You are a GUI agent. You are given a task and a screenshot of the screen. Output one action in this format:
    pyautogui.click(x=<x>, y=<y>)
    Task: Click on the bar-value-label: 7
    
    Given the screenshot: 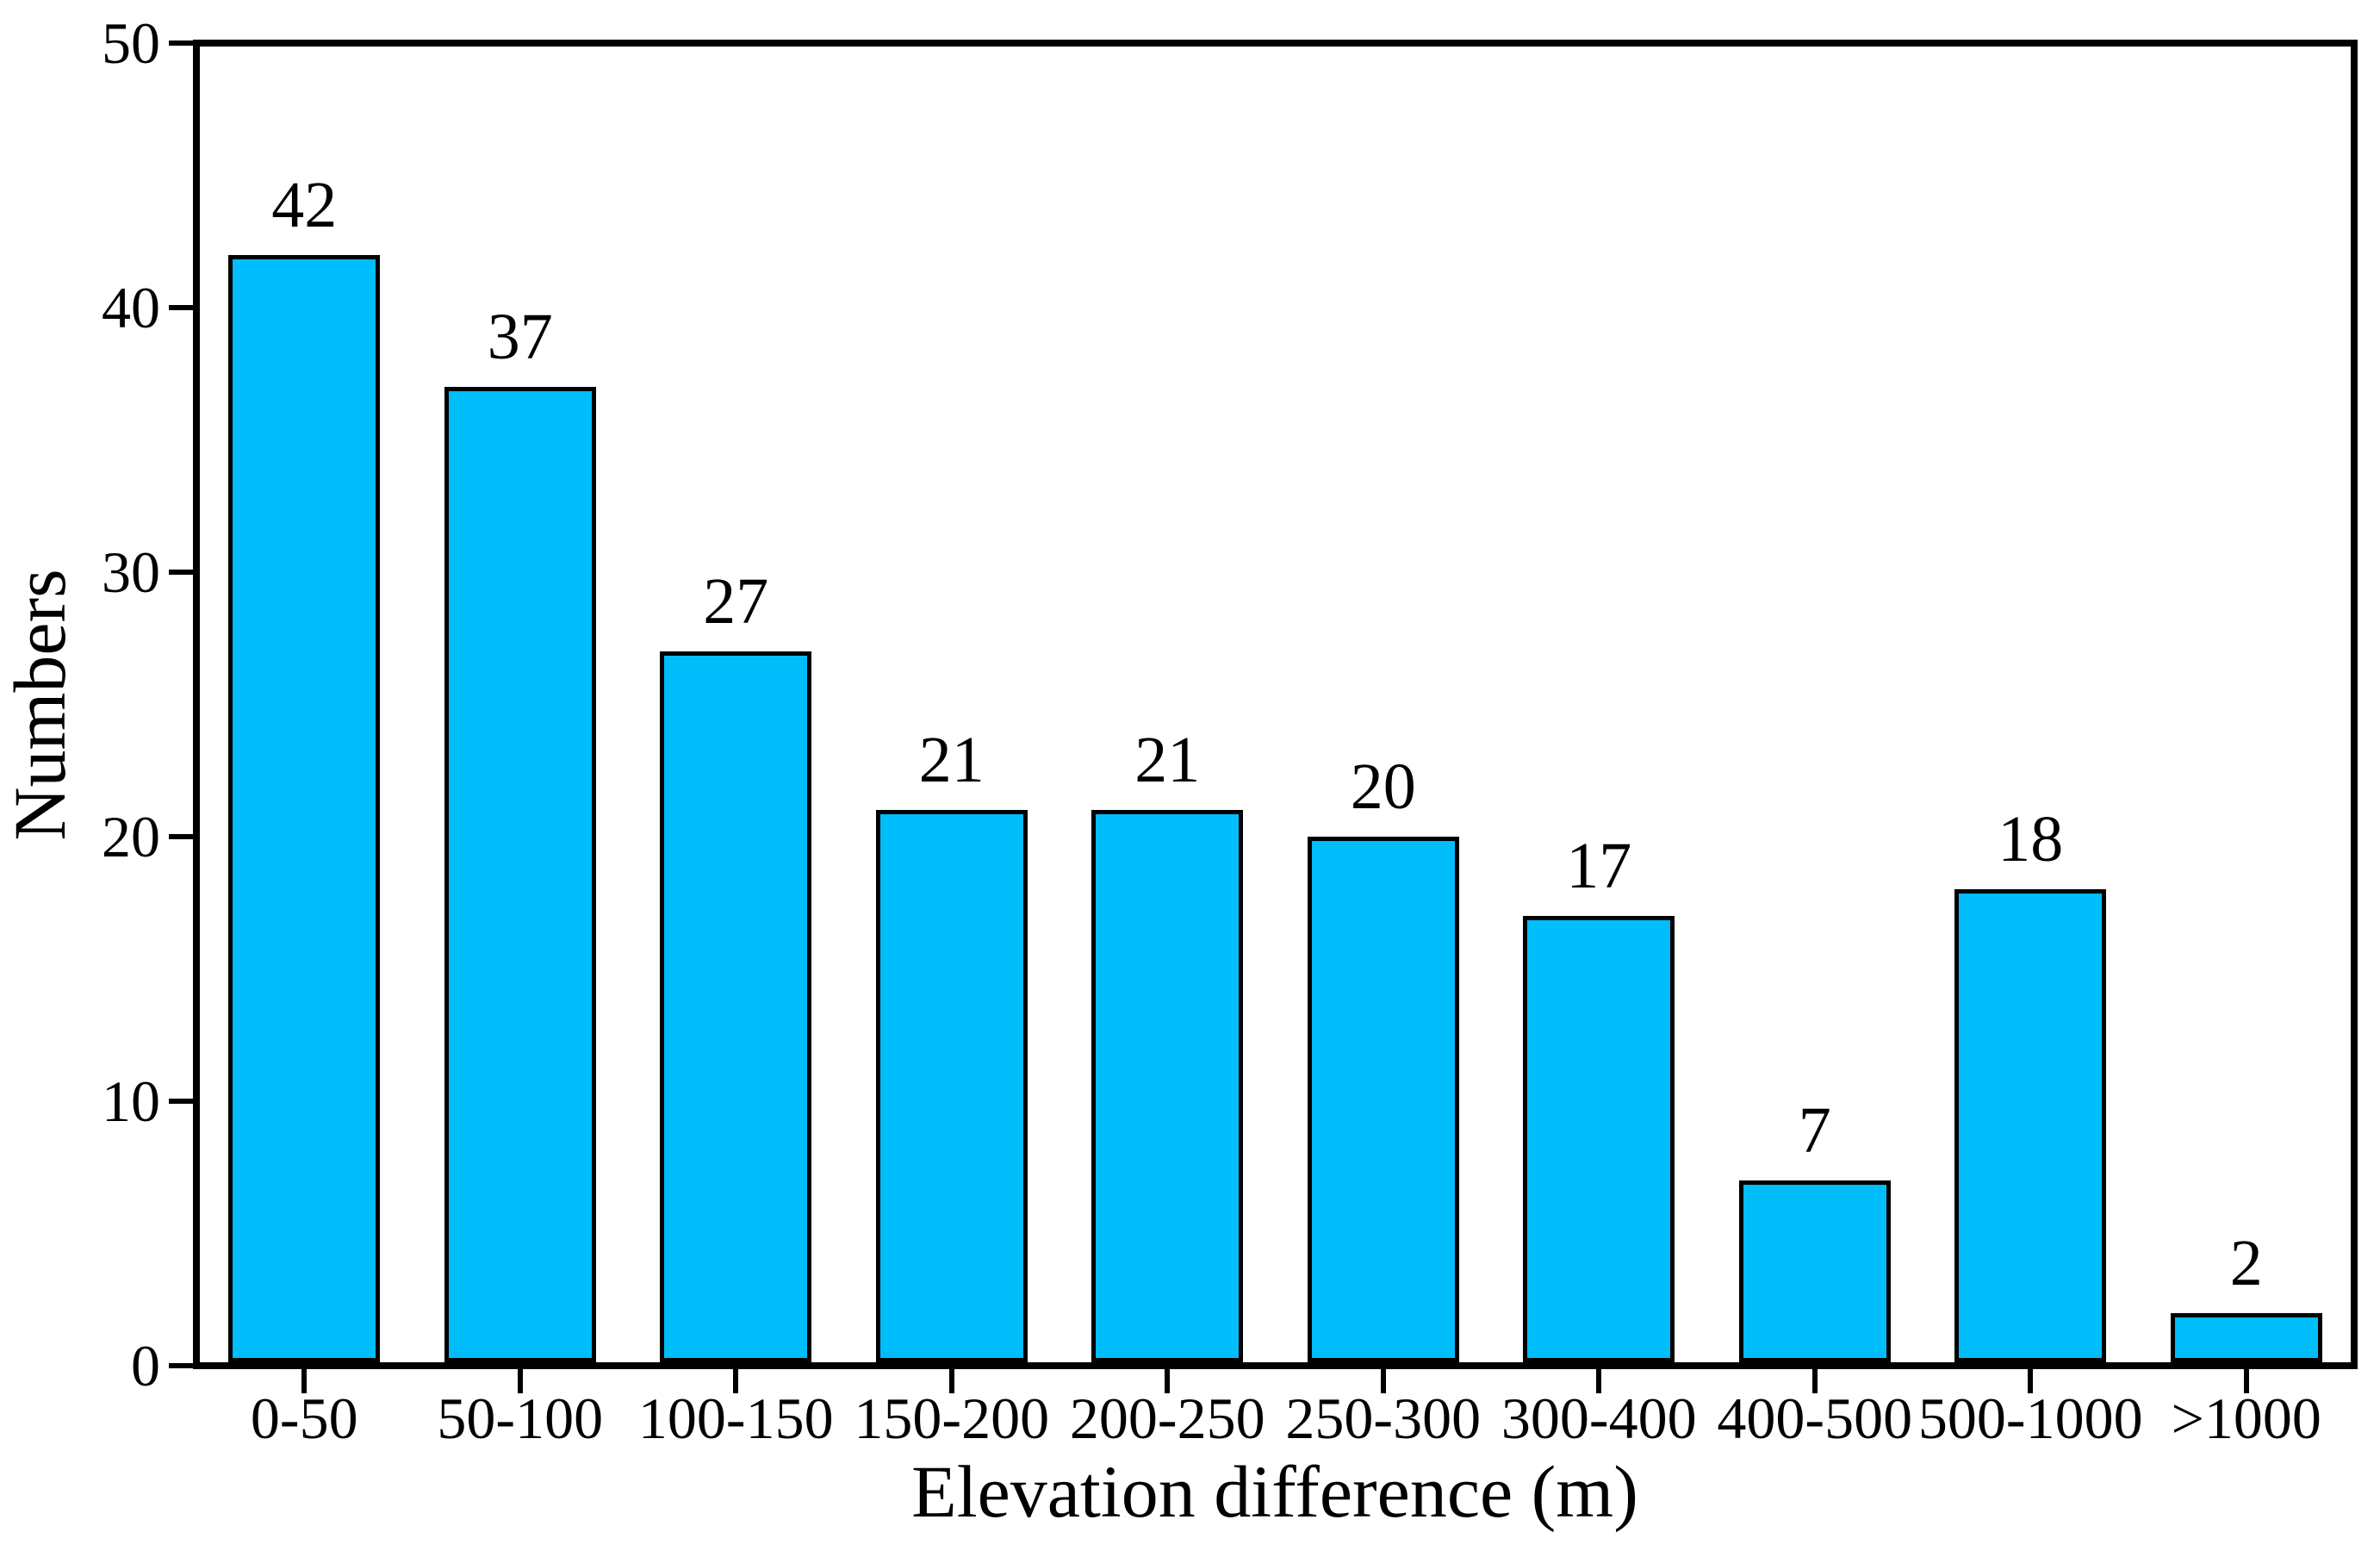 What is the action you would take?
    pyautogui.click(x=1814, y=1131)
    